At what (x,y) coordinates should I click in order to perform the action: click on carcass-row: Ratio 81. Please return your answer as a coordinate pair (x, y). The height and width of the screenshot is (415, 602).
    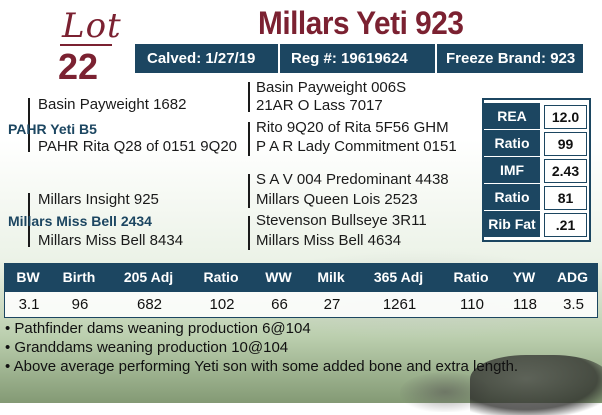
    Looking at the image, I should click on (536, 198).